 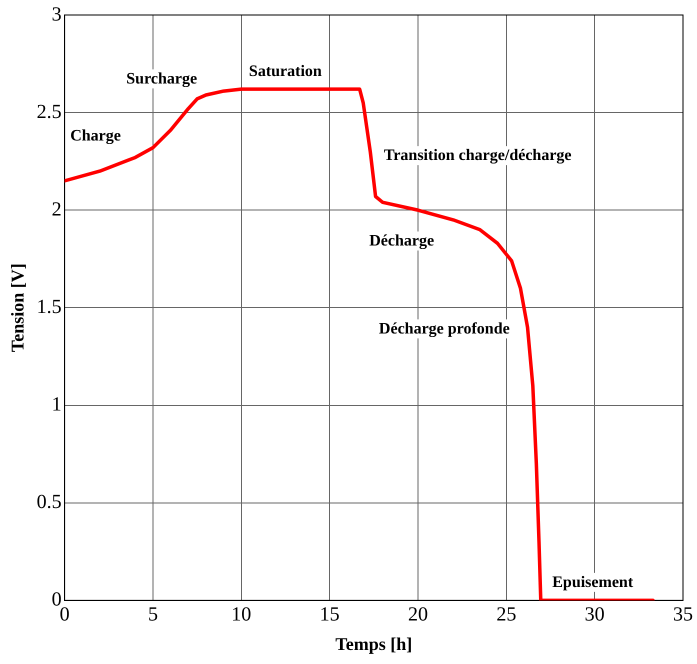 I want to click on x-tick-label: 10, so click(x=241, y=615).